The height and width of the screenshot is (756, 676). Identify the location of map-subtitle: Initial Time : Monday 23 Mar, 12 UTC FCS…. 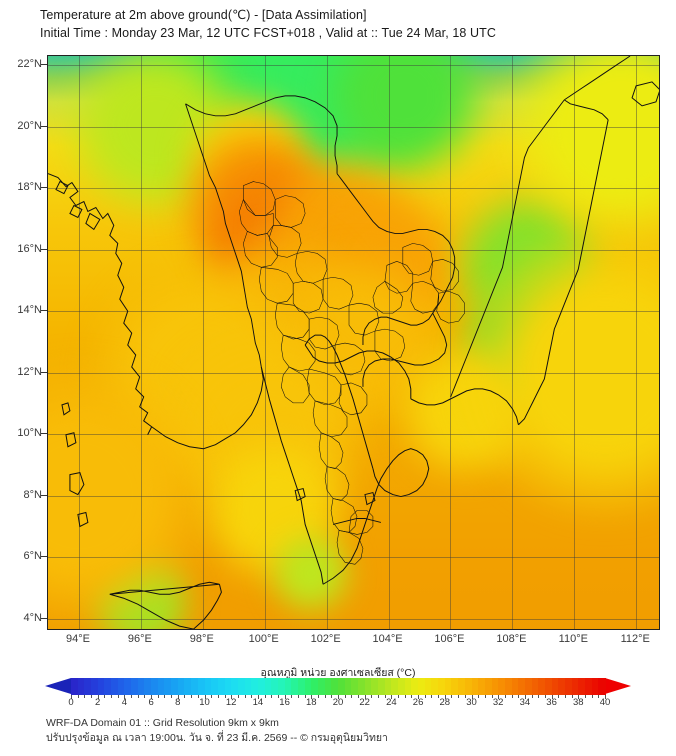
(268, 33).